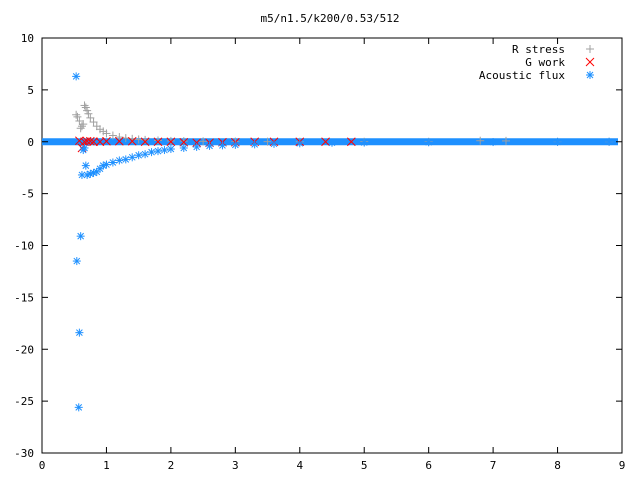 This screenshot has width=640, height=480. I want to click on x-tick-label: 3, so click(235, 465).